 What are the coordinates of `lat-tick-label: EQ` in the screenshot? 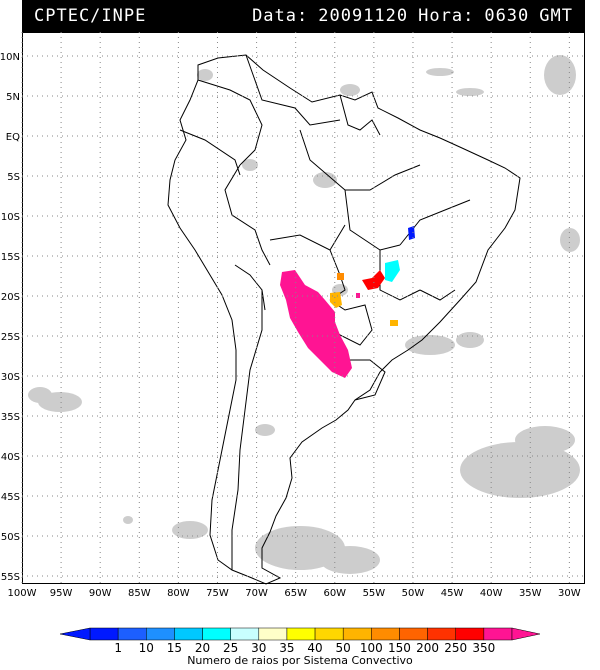 It's located at (13, 137).